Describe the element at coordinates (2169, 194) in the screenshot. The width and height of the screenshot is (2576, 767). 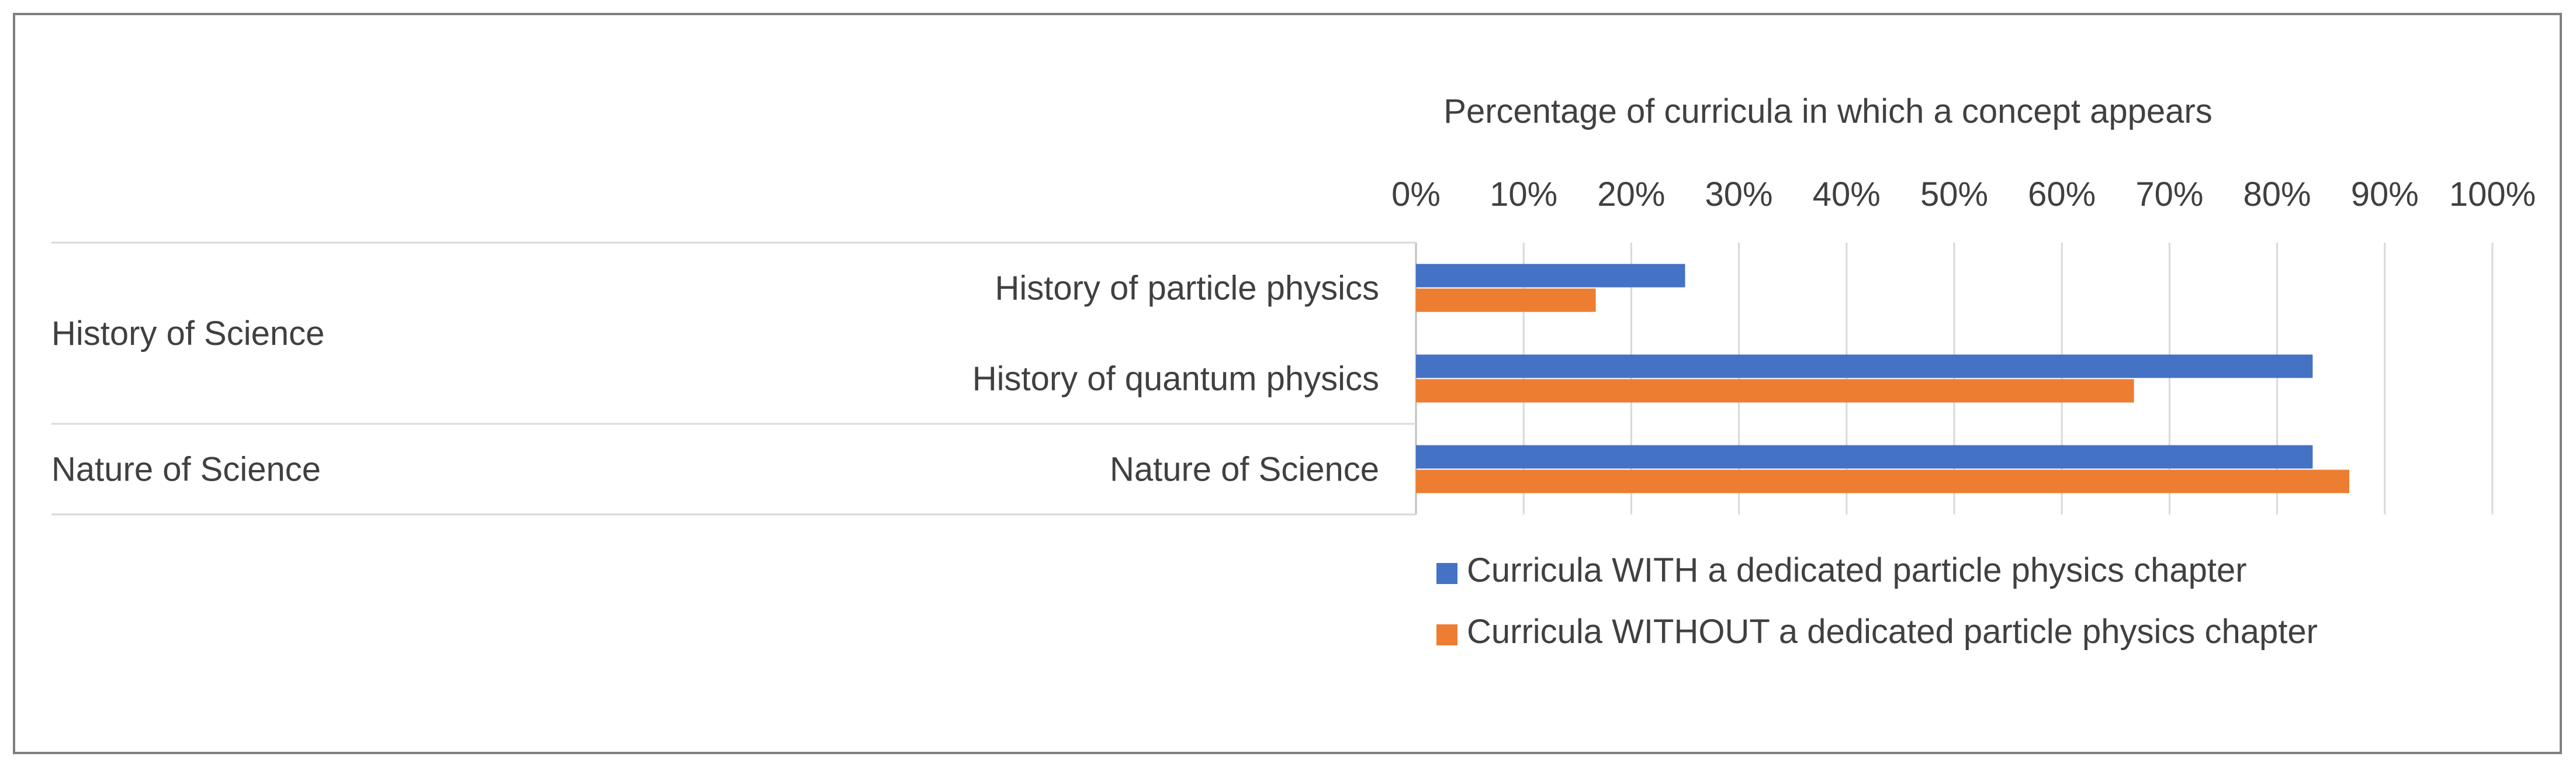
I see `x-tick-label: 70%` at that location.